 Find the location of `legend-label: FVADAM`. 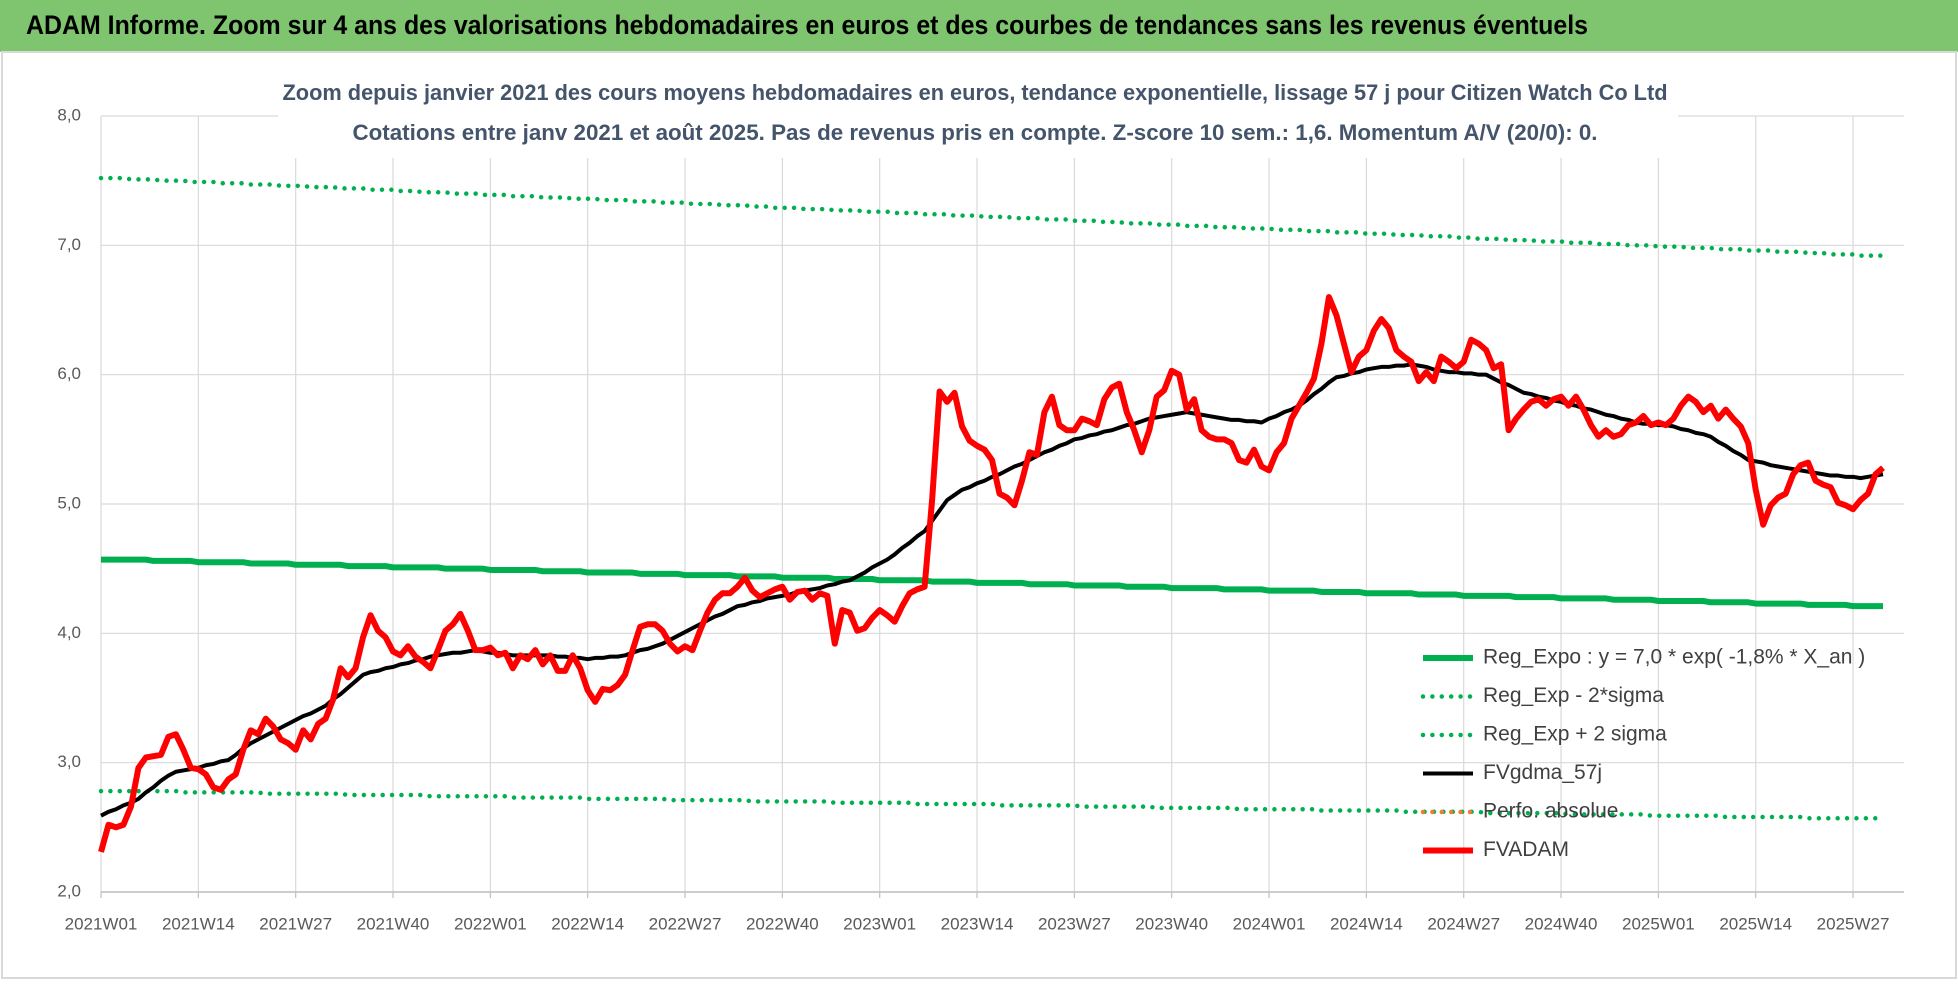

legend-label: FVADAM is located at coordinates (1526, 849).